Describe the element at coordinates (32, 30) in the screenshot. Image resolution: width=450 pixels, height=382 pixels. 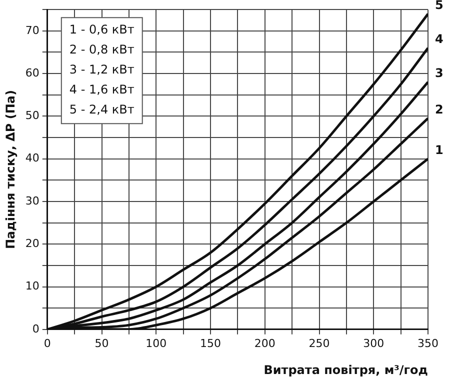
I see `y-tick-label: 70` at that location.